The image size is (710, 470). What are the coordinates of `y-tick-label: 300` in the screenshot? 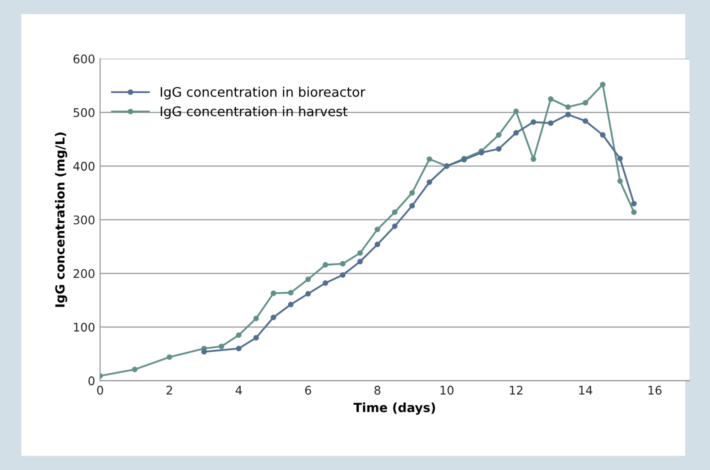 It's located at (84, 219).